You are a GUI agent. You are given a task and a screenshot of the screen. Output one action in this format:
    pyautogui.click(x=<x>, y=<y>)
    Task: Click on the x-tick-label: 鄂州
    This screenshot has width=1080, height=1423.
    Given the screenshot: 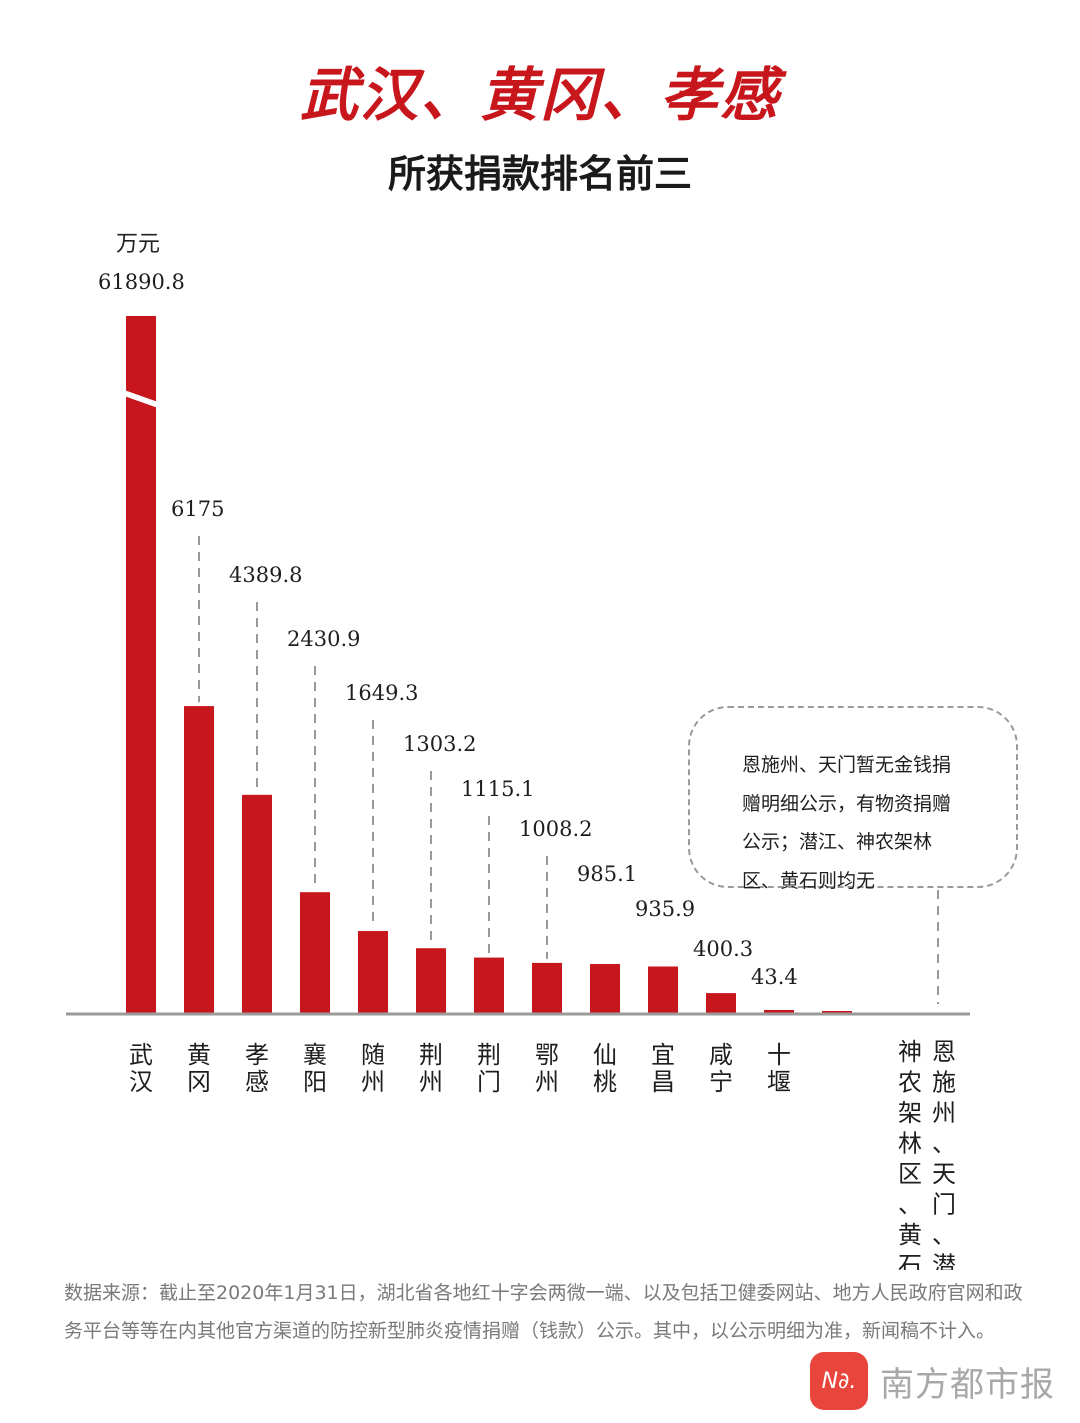 What is the action you would take?
    pyautogui.click(x=547, y=1068)
    